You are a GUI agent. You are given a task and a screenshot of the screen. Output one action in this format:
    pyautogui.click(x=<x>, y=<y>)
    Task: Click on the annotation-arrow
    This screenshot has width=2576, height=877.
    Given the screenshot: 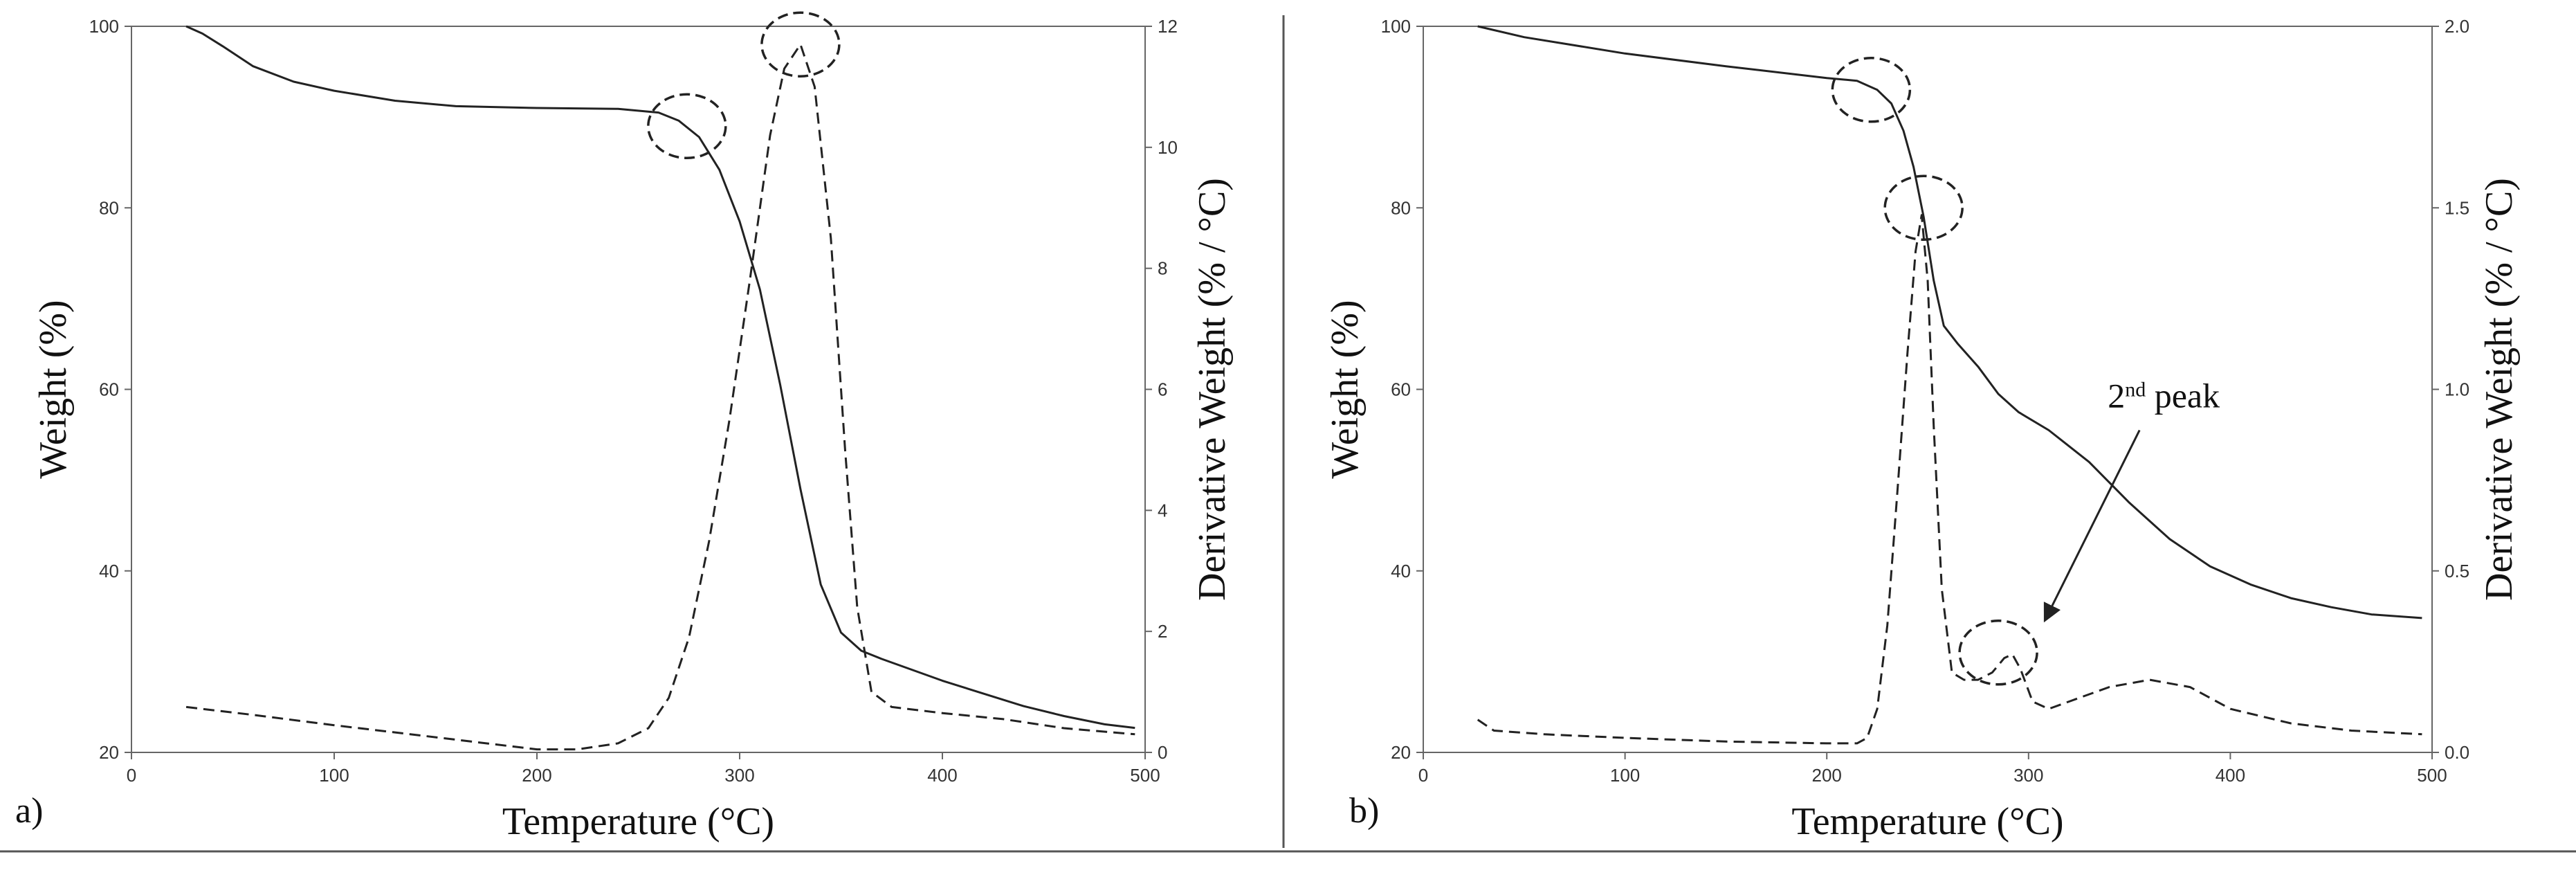 What is the action you would take?
    pyautogui.click(x=2092, y=526)
    